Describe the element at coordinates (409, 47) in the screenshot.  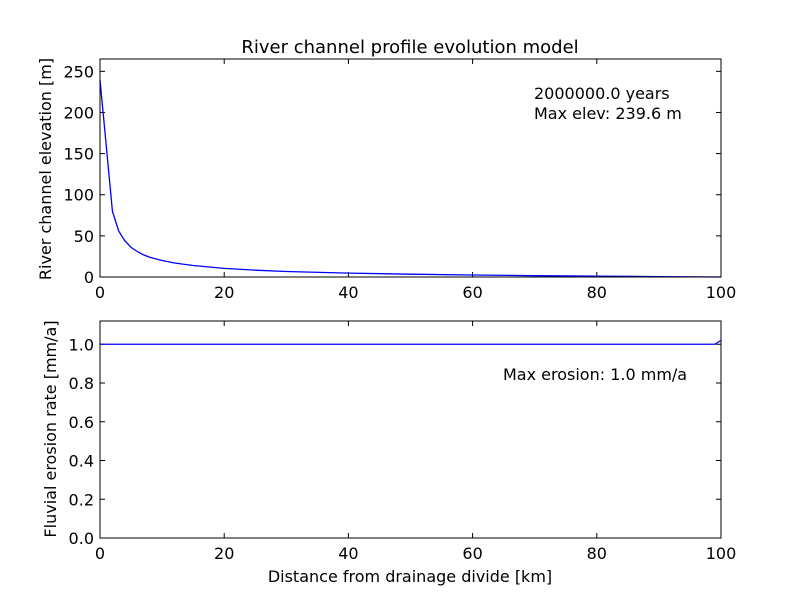
I see `chart-title: River channel profile evolution model` at that location.